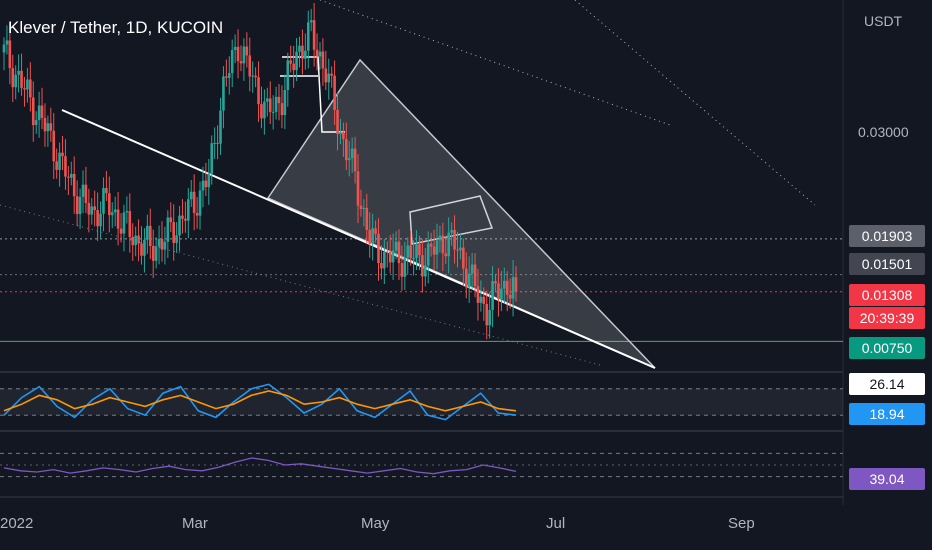  Describe the element at coordinates (883, 21) in the screenshot. I see `price-axis-unit: USDT` at that location.